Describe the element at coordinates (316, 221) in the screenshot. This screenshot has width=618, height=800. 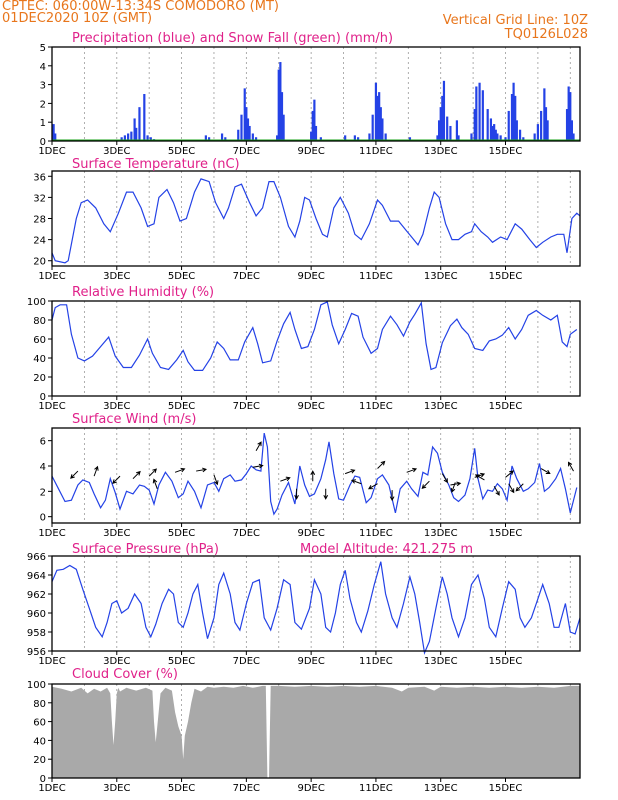
I see `temperature-line` at that location.